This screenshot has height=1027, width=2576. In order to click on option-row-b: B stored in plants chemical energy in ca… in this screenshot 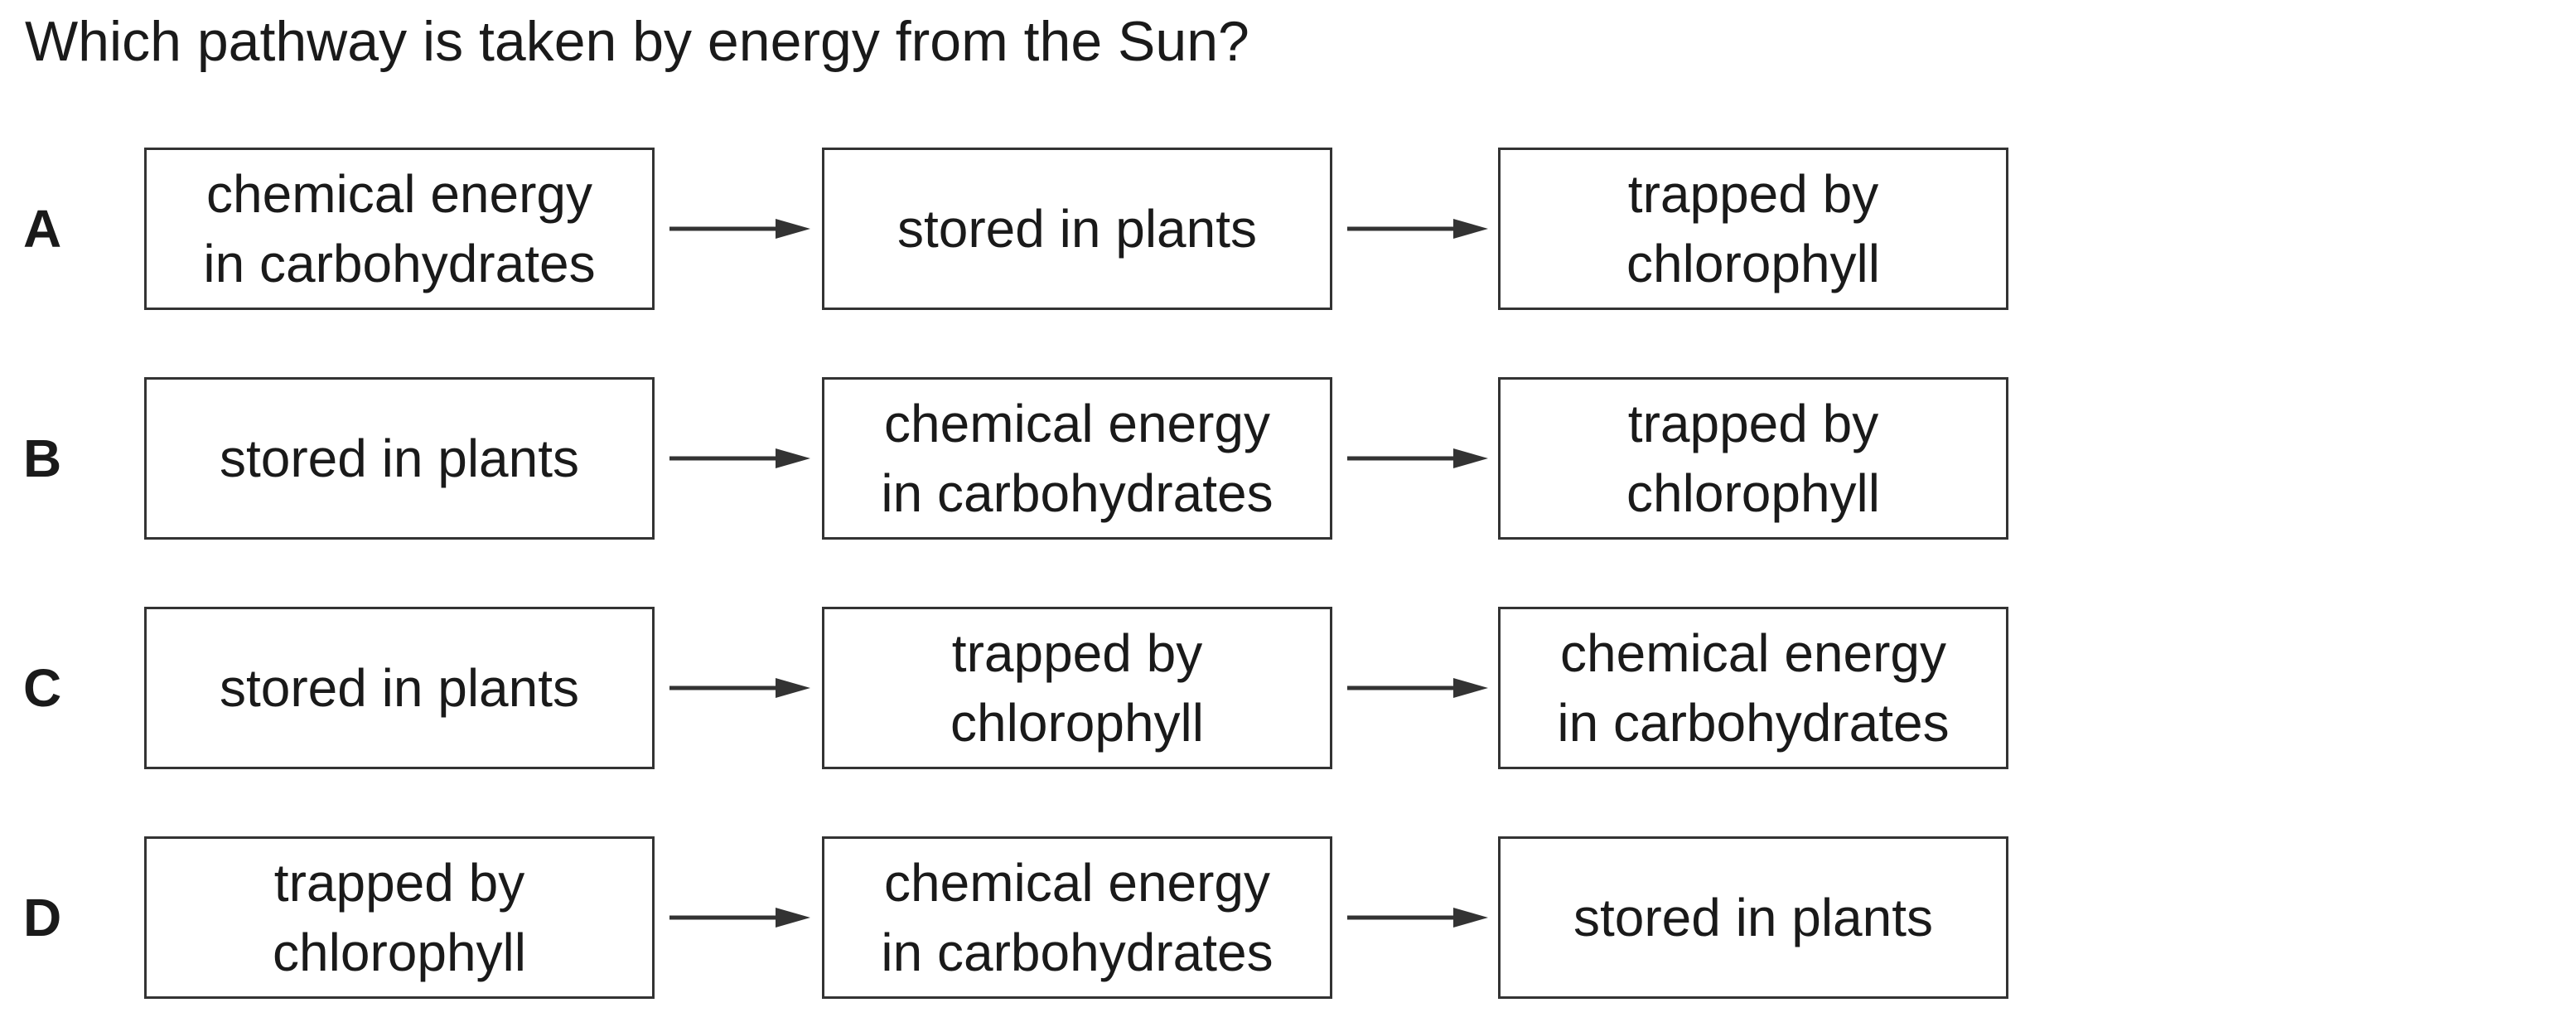, I will do `click(1011, 458)`.